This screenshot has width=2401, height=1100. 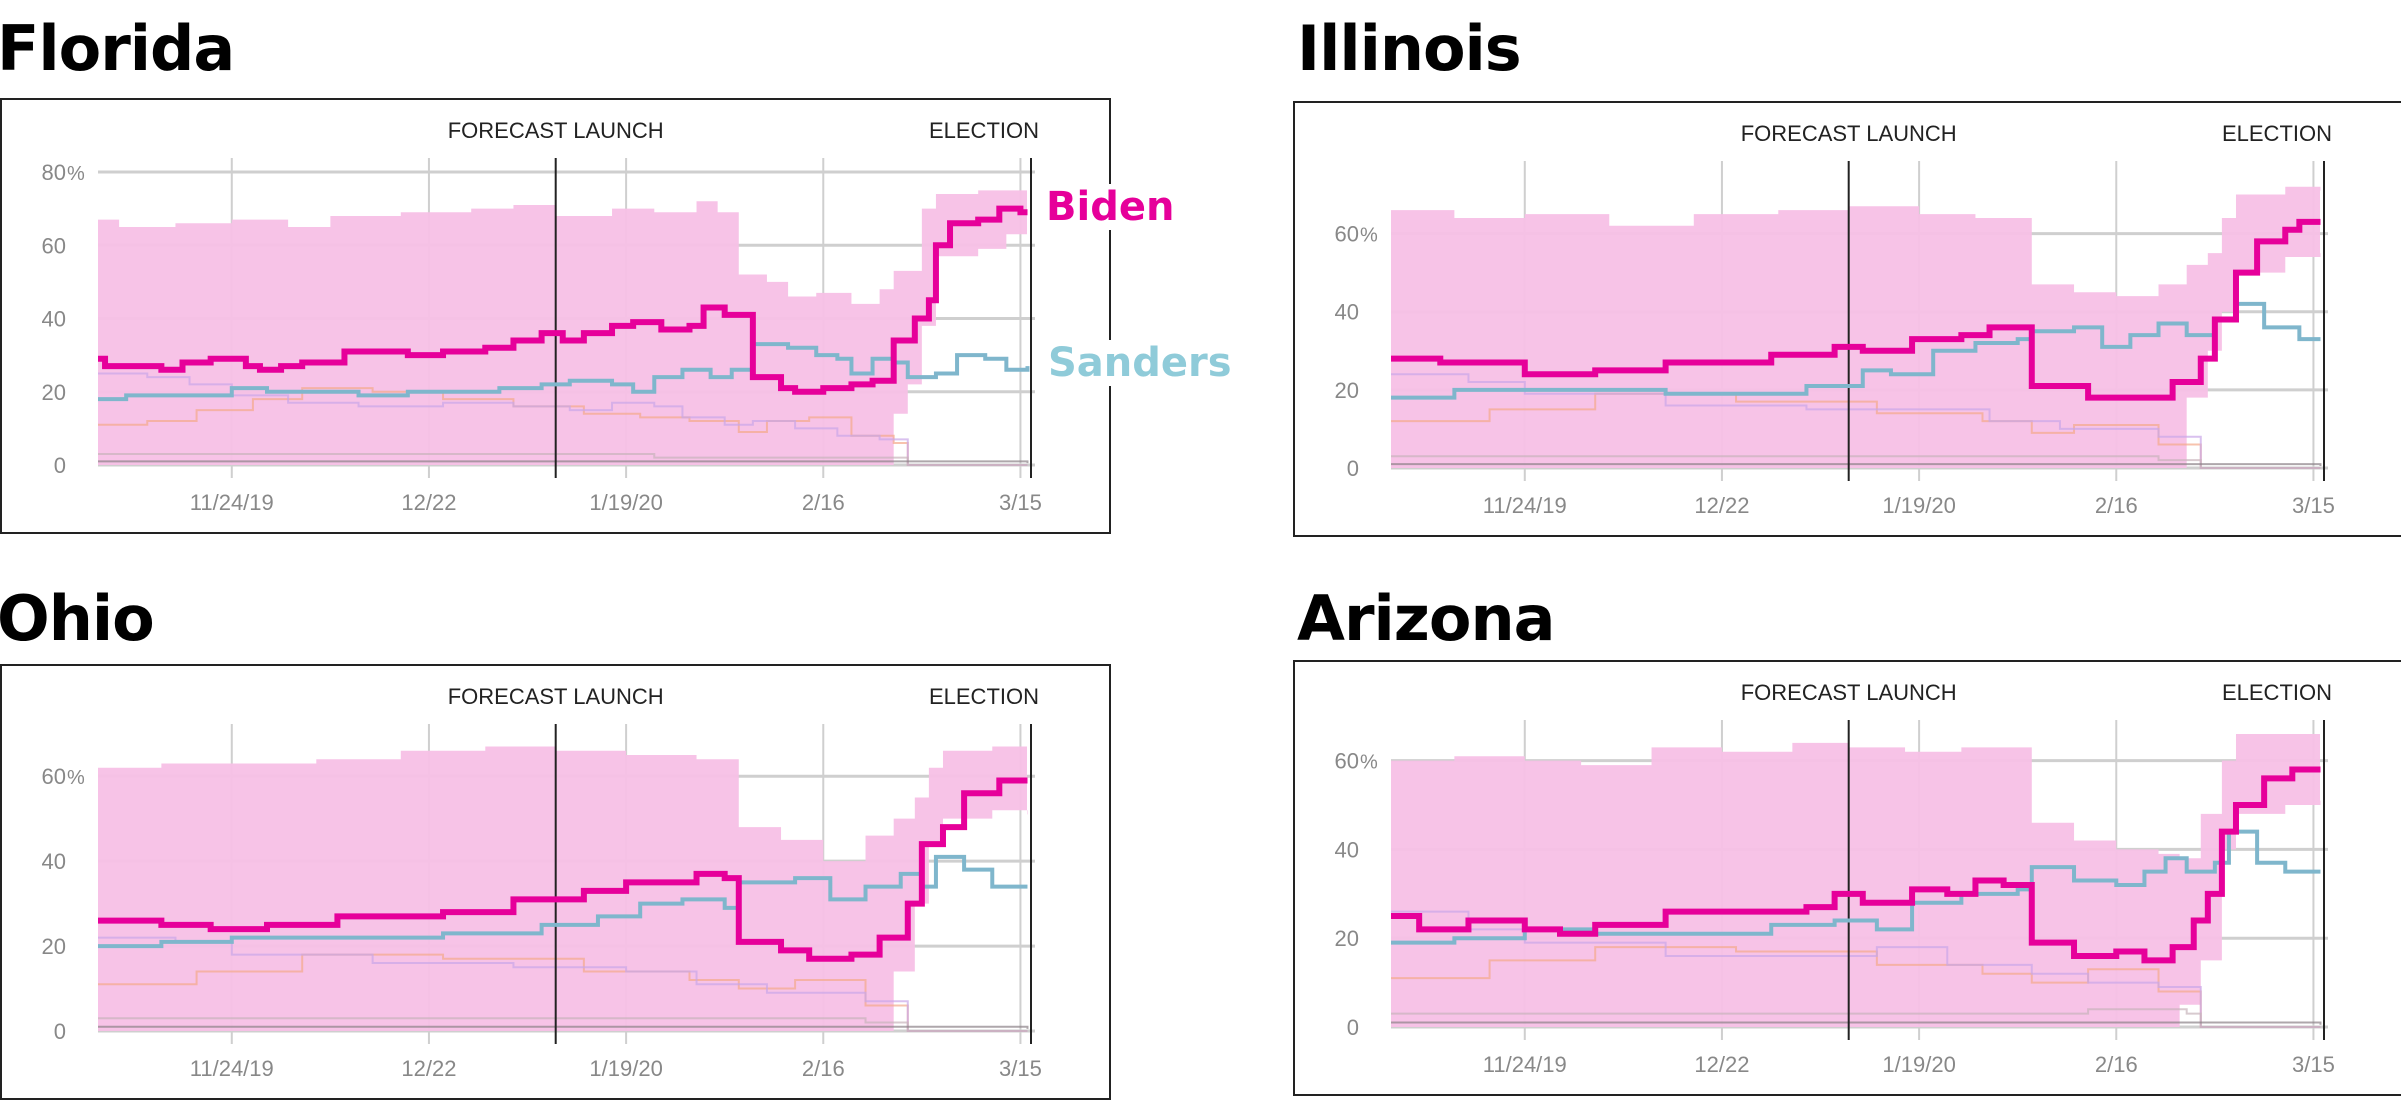 What do you see at coordinates (1110, 207) in the screenshot?
I see `legend-label-biden: Biden` at bounding box center [1110, 207].